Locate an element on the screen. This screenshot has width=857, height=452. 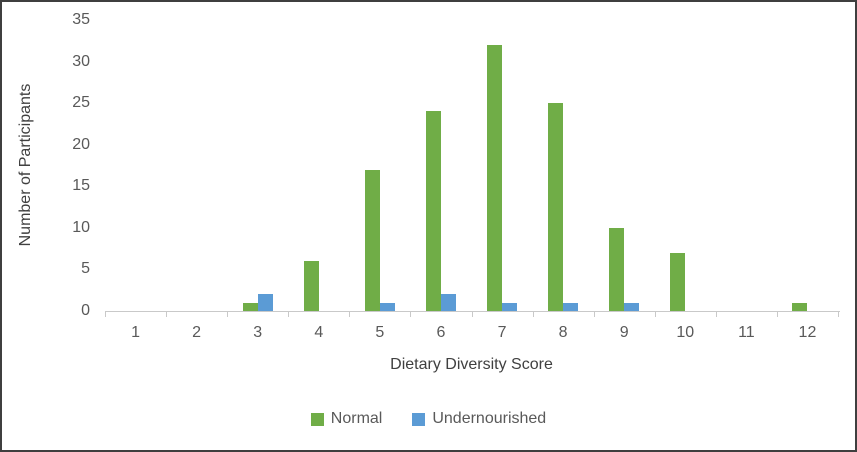
y-tick-label-5: 5 is located at coordinates (85, 269).